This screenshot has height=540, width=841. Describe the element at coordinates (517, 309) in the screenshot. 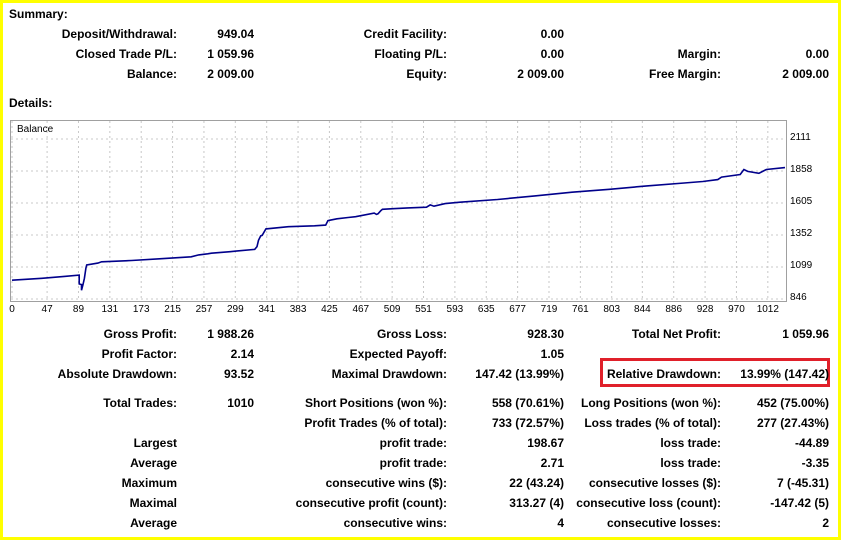

I see `x-tick-label: 677` at that location.